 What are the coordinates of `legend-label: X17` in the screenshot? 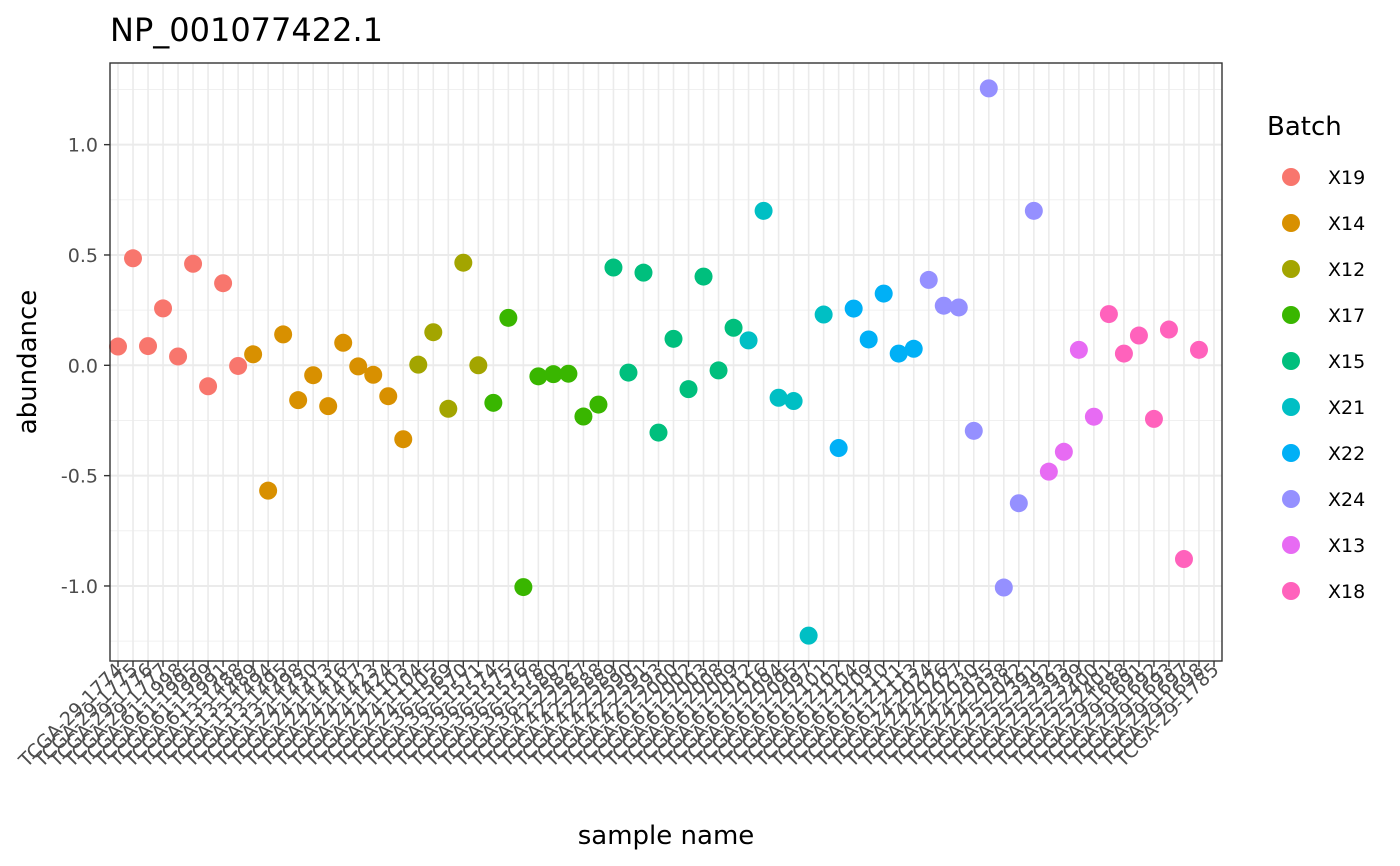 It's located at (1346, 316).